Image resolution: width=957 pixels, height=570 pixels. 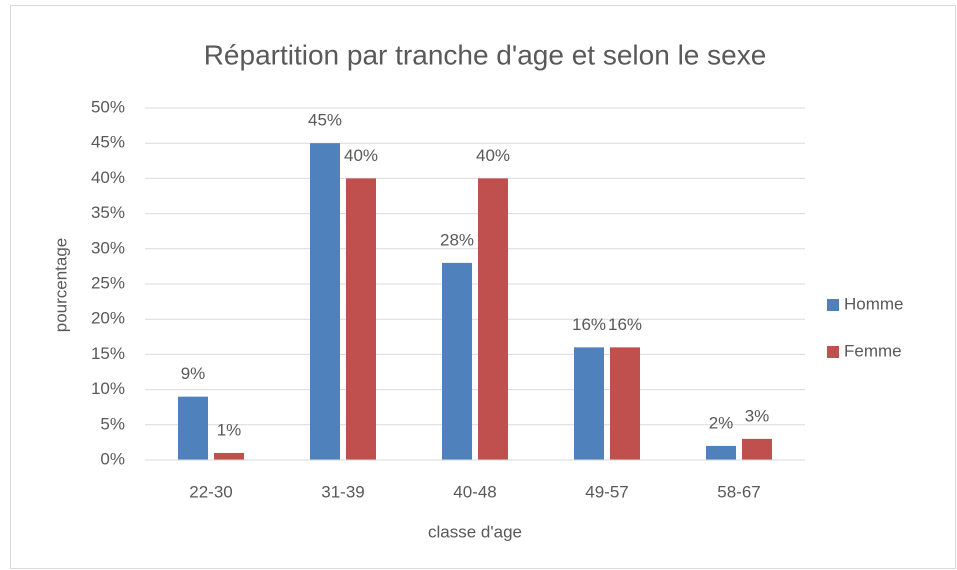 I want to click on y-tick-label: 30%, so click(x=108, y=247).